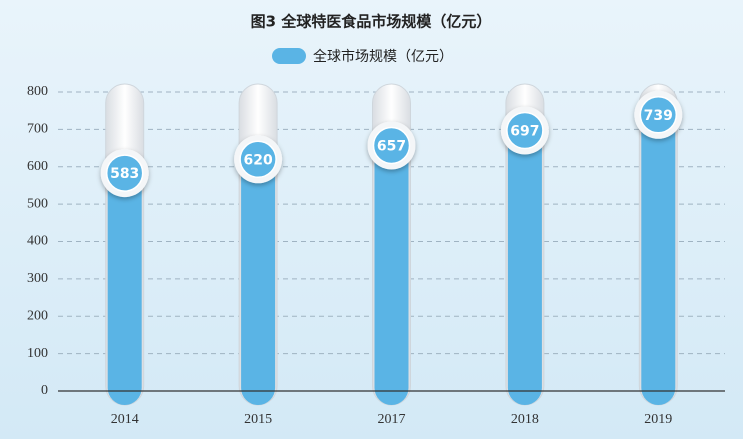 This screenshot has height=439, width=743. Describe the element at coordinates (289, 56) in the screenshot. I see `legend-swatch` at that location.